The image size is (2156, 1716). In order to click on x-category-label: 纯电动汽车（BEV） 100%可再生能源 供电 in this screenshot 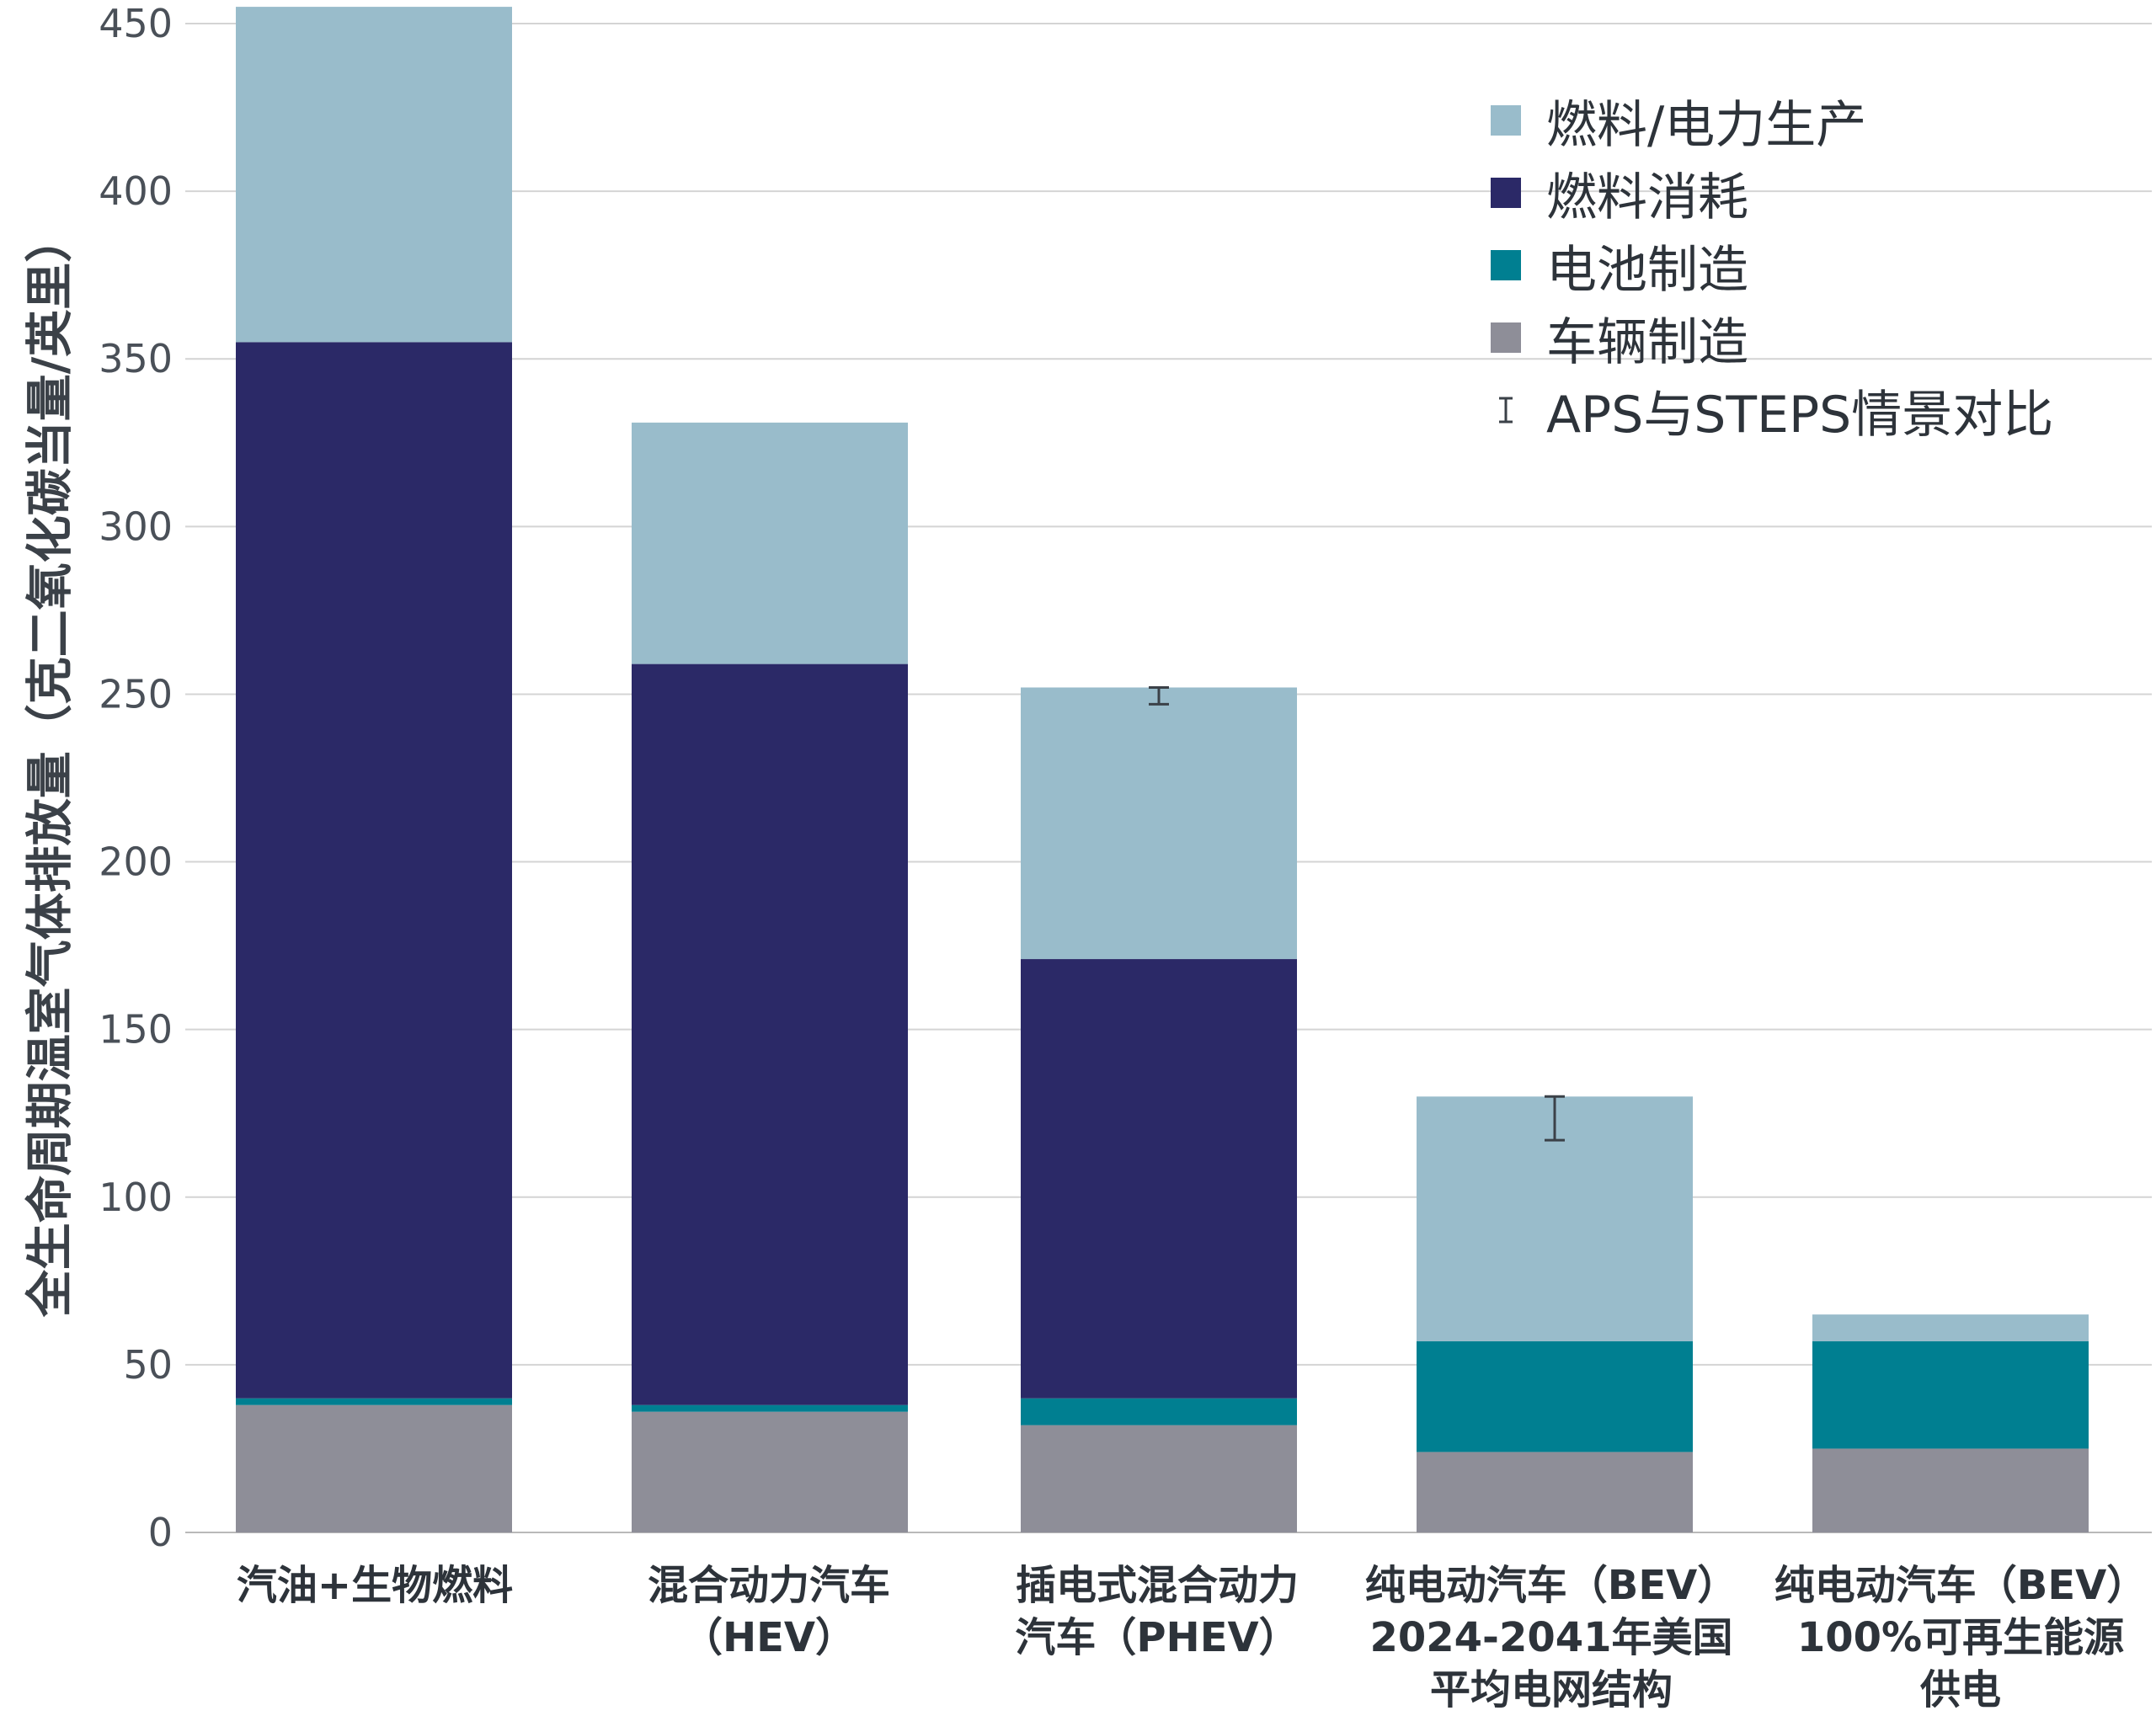, I will do `click(1961, 1637)`.